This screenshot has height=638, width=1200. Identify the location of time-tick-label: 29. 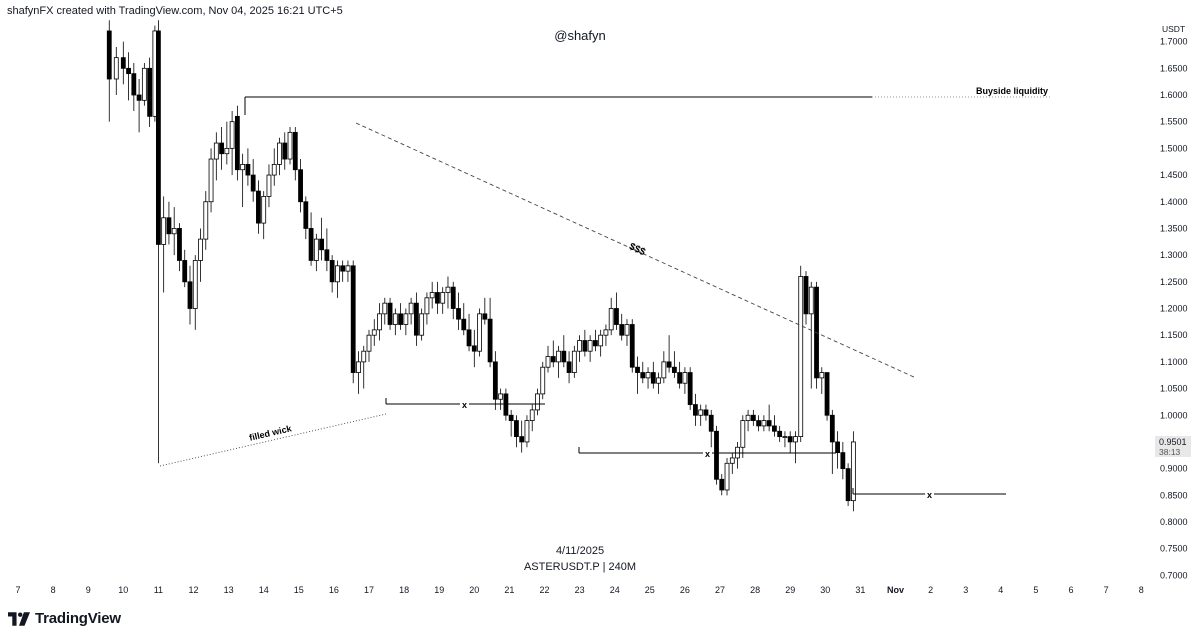
(790, 590).